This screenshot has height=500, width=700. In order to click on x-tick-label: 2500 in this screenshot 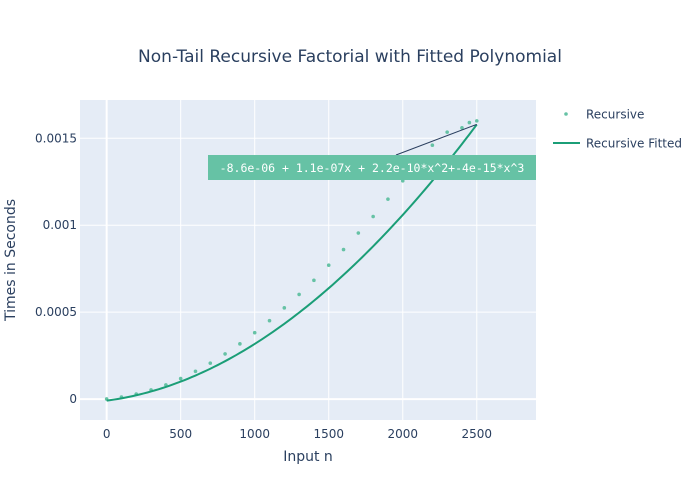, I will do `click(477, 434)`.